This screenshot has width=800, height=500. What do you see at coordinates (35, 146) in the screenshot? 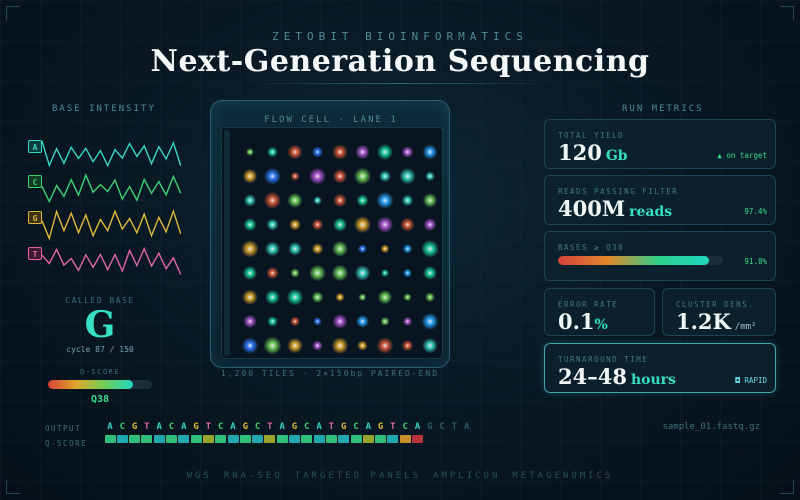
I see `base-badge-a: A` at bounding box center [35, 146].